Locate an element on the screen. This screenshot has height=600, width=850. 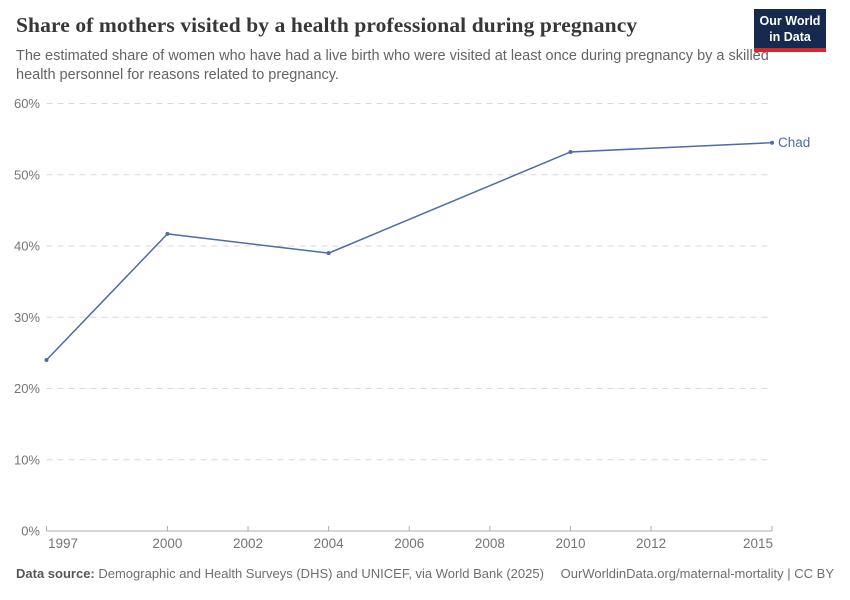
y-axis-tick-label: 10% is located at coordinates (27, 459).